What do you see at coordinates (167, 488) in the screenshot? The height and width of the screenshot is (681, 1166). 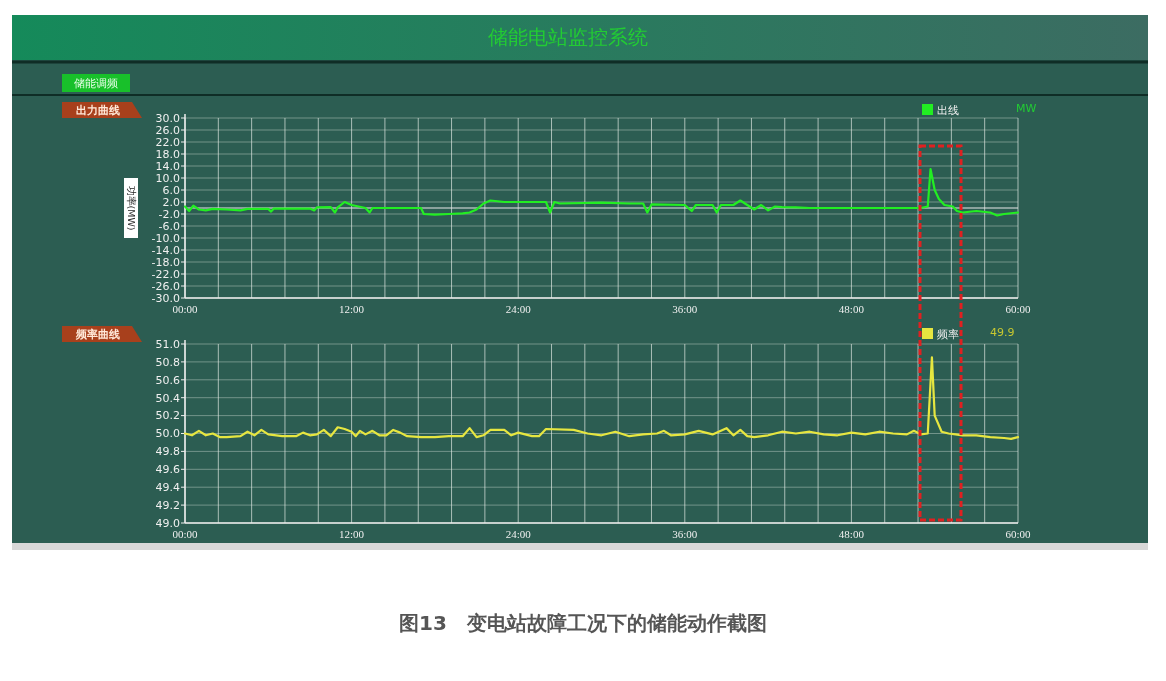 I see `y-tick-label: 49.4` at bounding box center [167, 488].